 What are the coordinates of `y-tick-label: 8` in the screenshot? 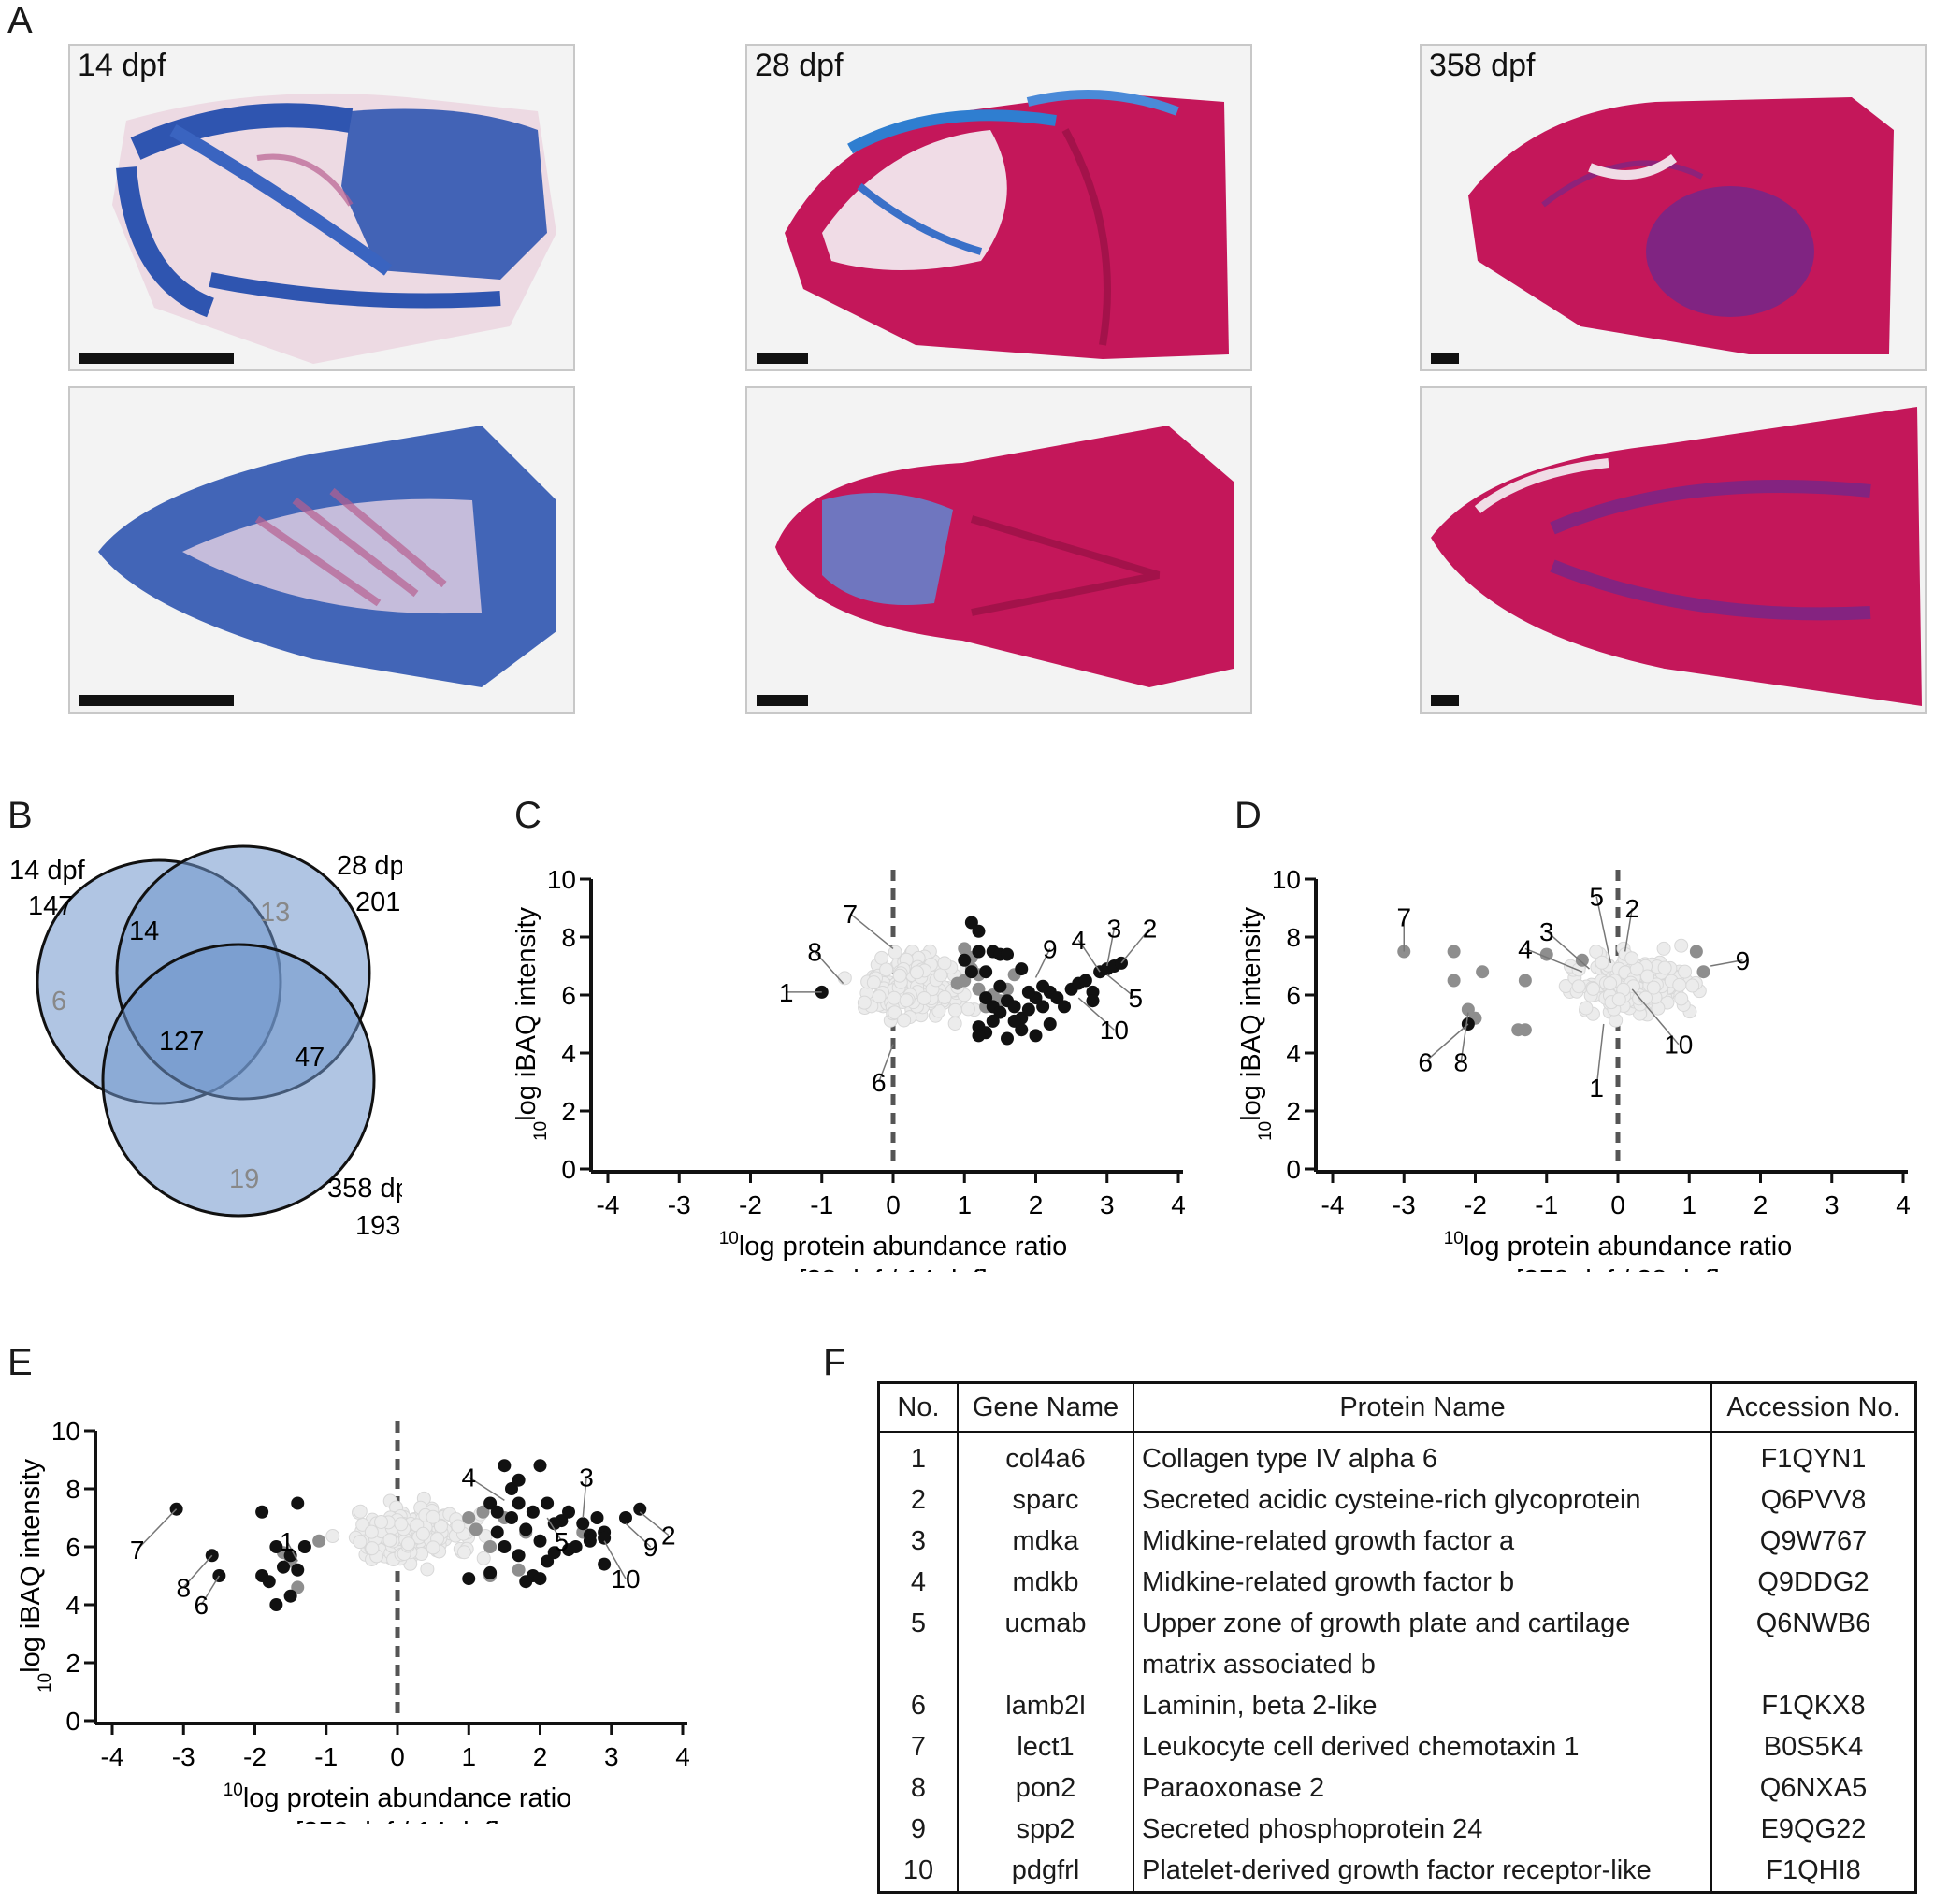 It's located at (569, 937).